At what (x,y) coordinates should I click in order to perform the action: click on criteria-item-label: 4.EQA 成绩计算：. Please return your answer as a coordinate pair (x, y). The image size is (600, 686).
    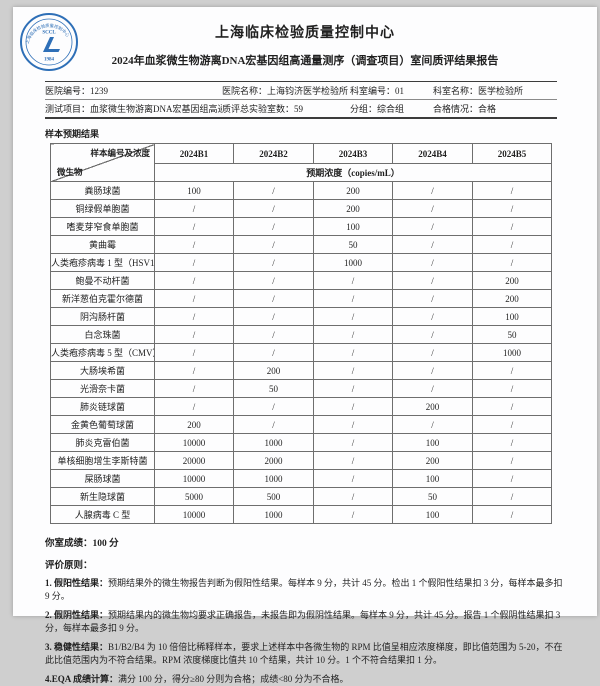
    Looking at the image, I should click on (82, 679).